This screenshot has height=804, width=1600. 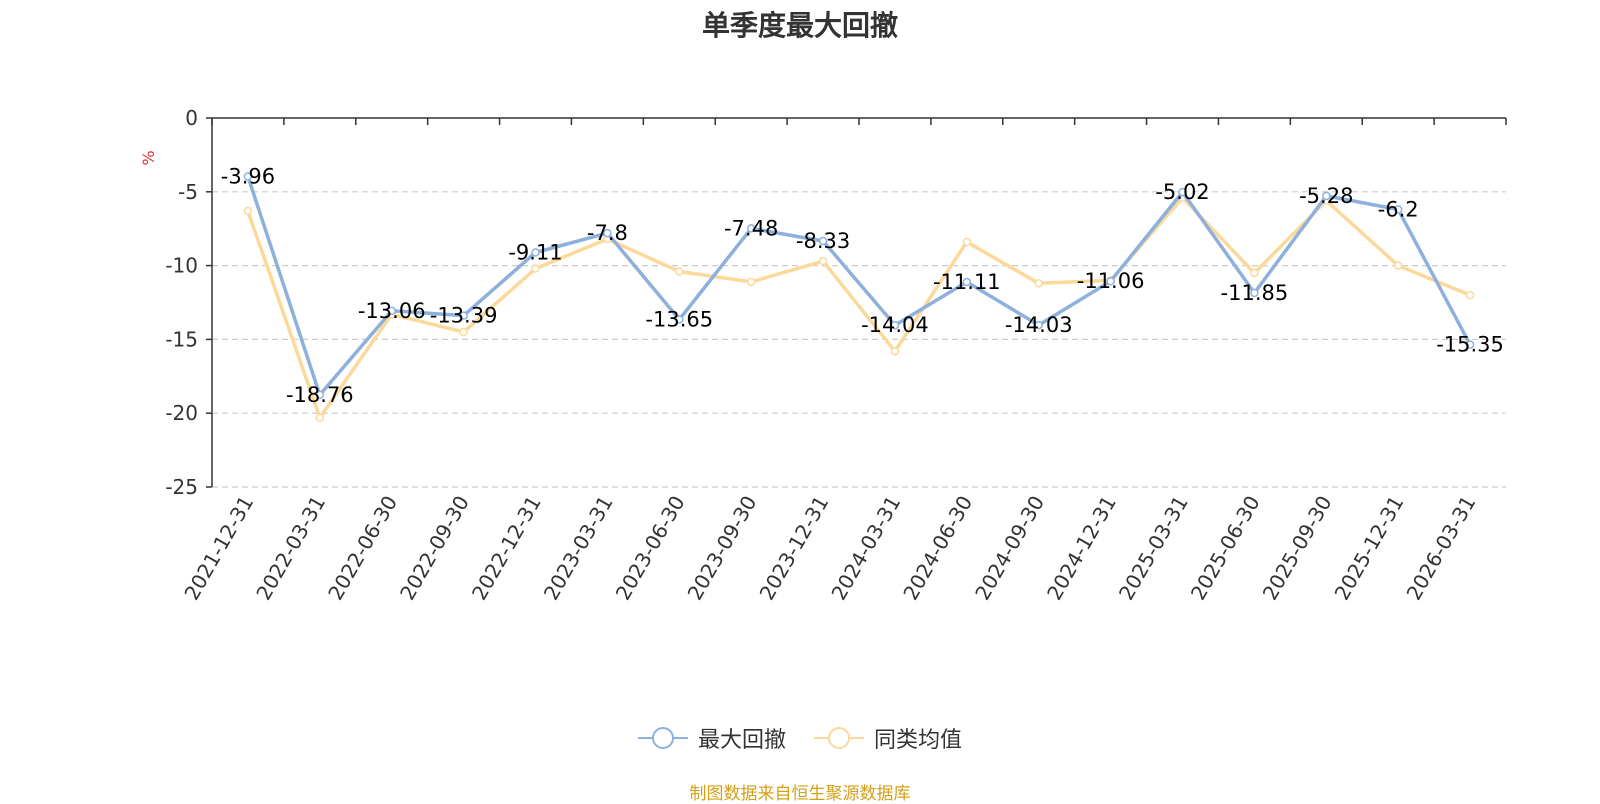 I want to click on series-0-data-label-10: -11.11, so click(x=967, y=282).